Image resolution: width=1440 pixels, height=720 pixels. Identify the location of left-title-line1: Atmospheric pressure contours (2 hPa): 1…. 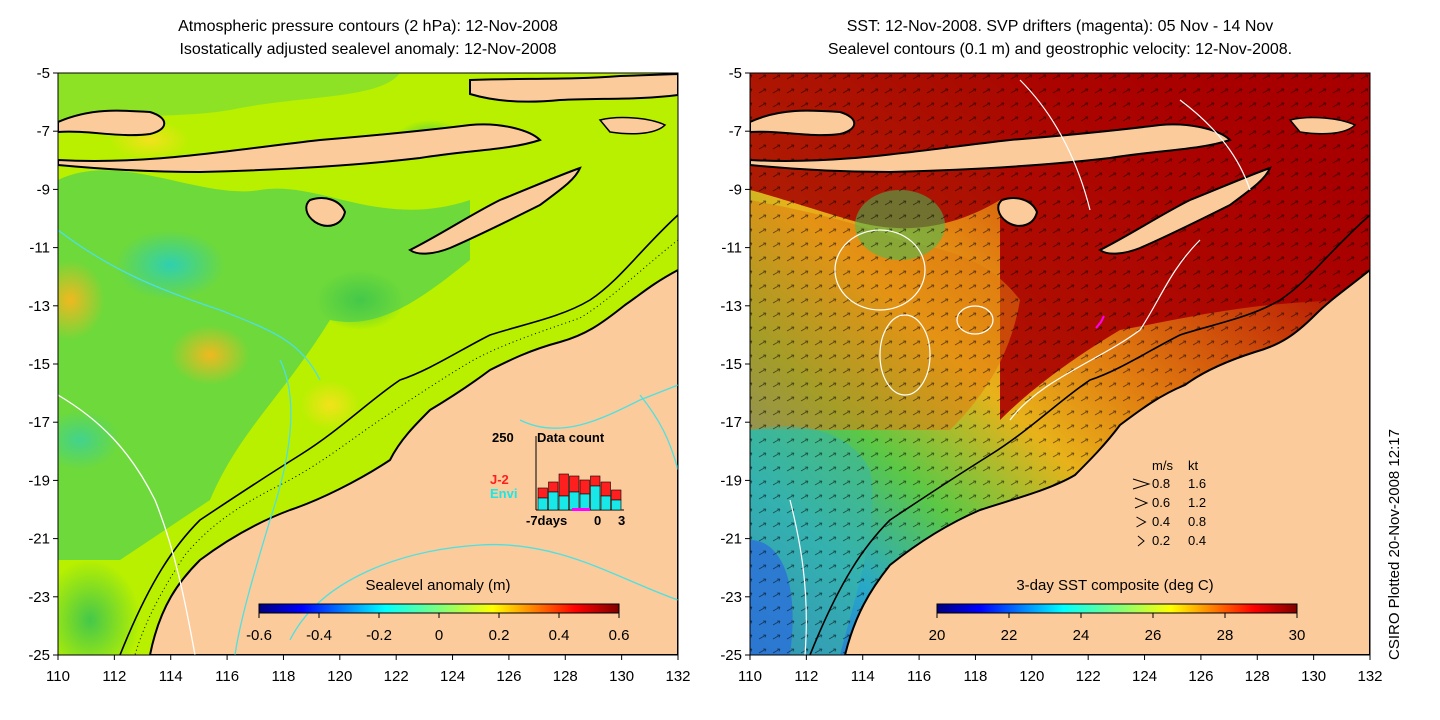
(368, 26).